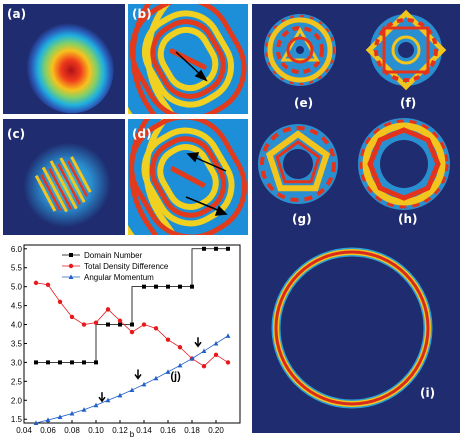 The height and width of the screenshot is (437, 463). I want to click on x-tick-label: 0.06, so click(48, 430).